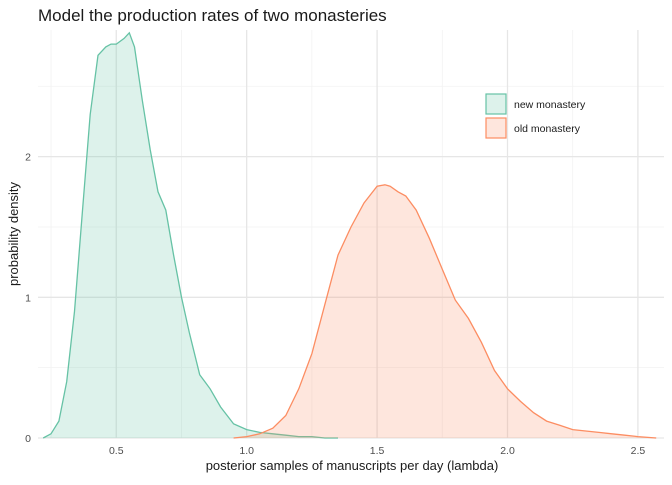 This screenshot has height=485, width=672. What do you see at coordinates (496, 128) in the screenshot?
I see `legend-key-old-monastery` at bounding box center [496, 128].